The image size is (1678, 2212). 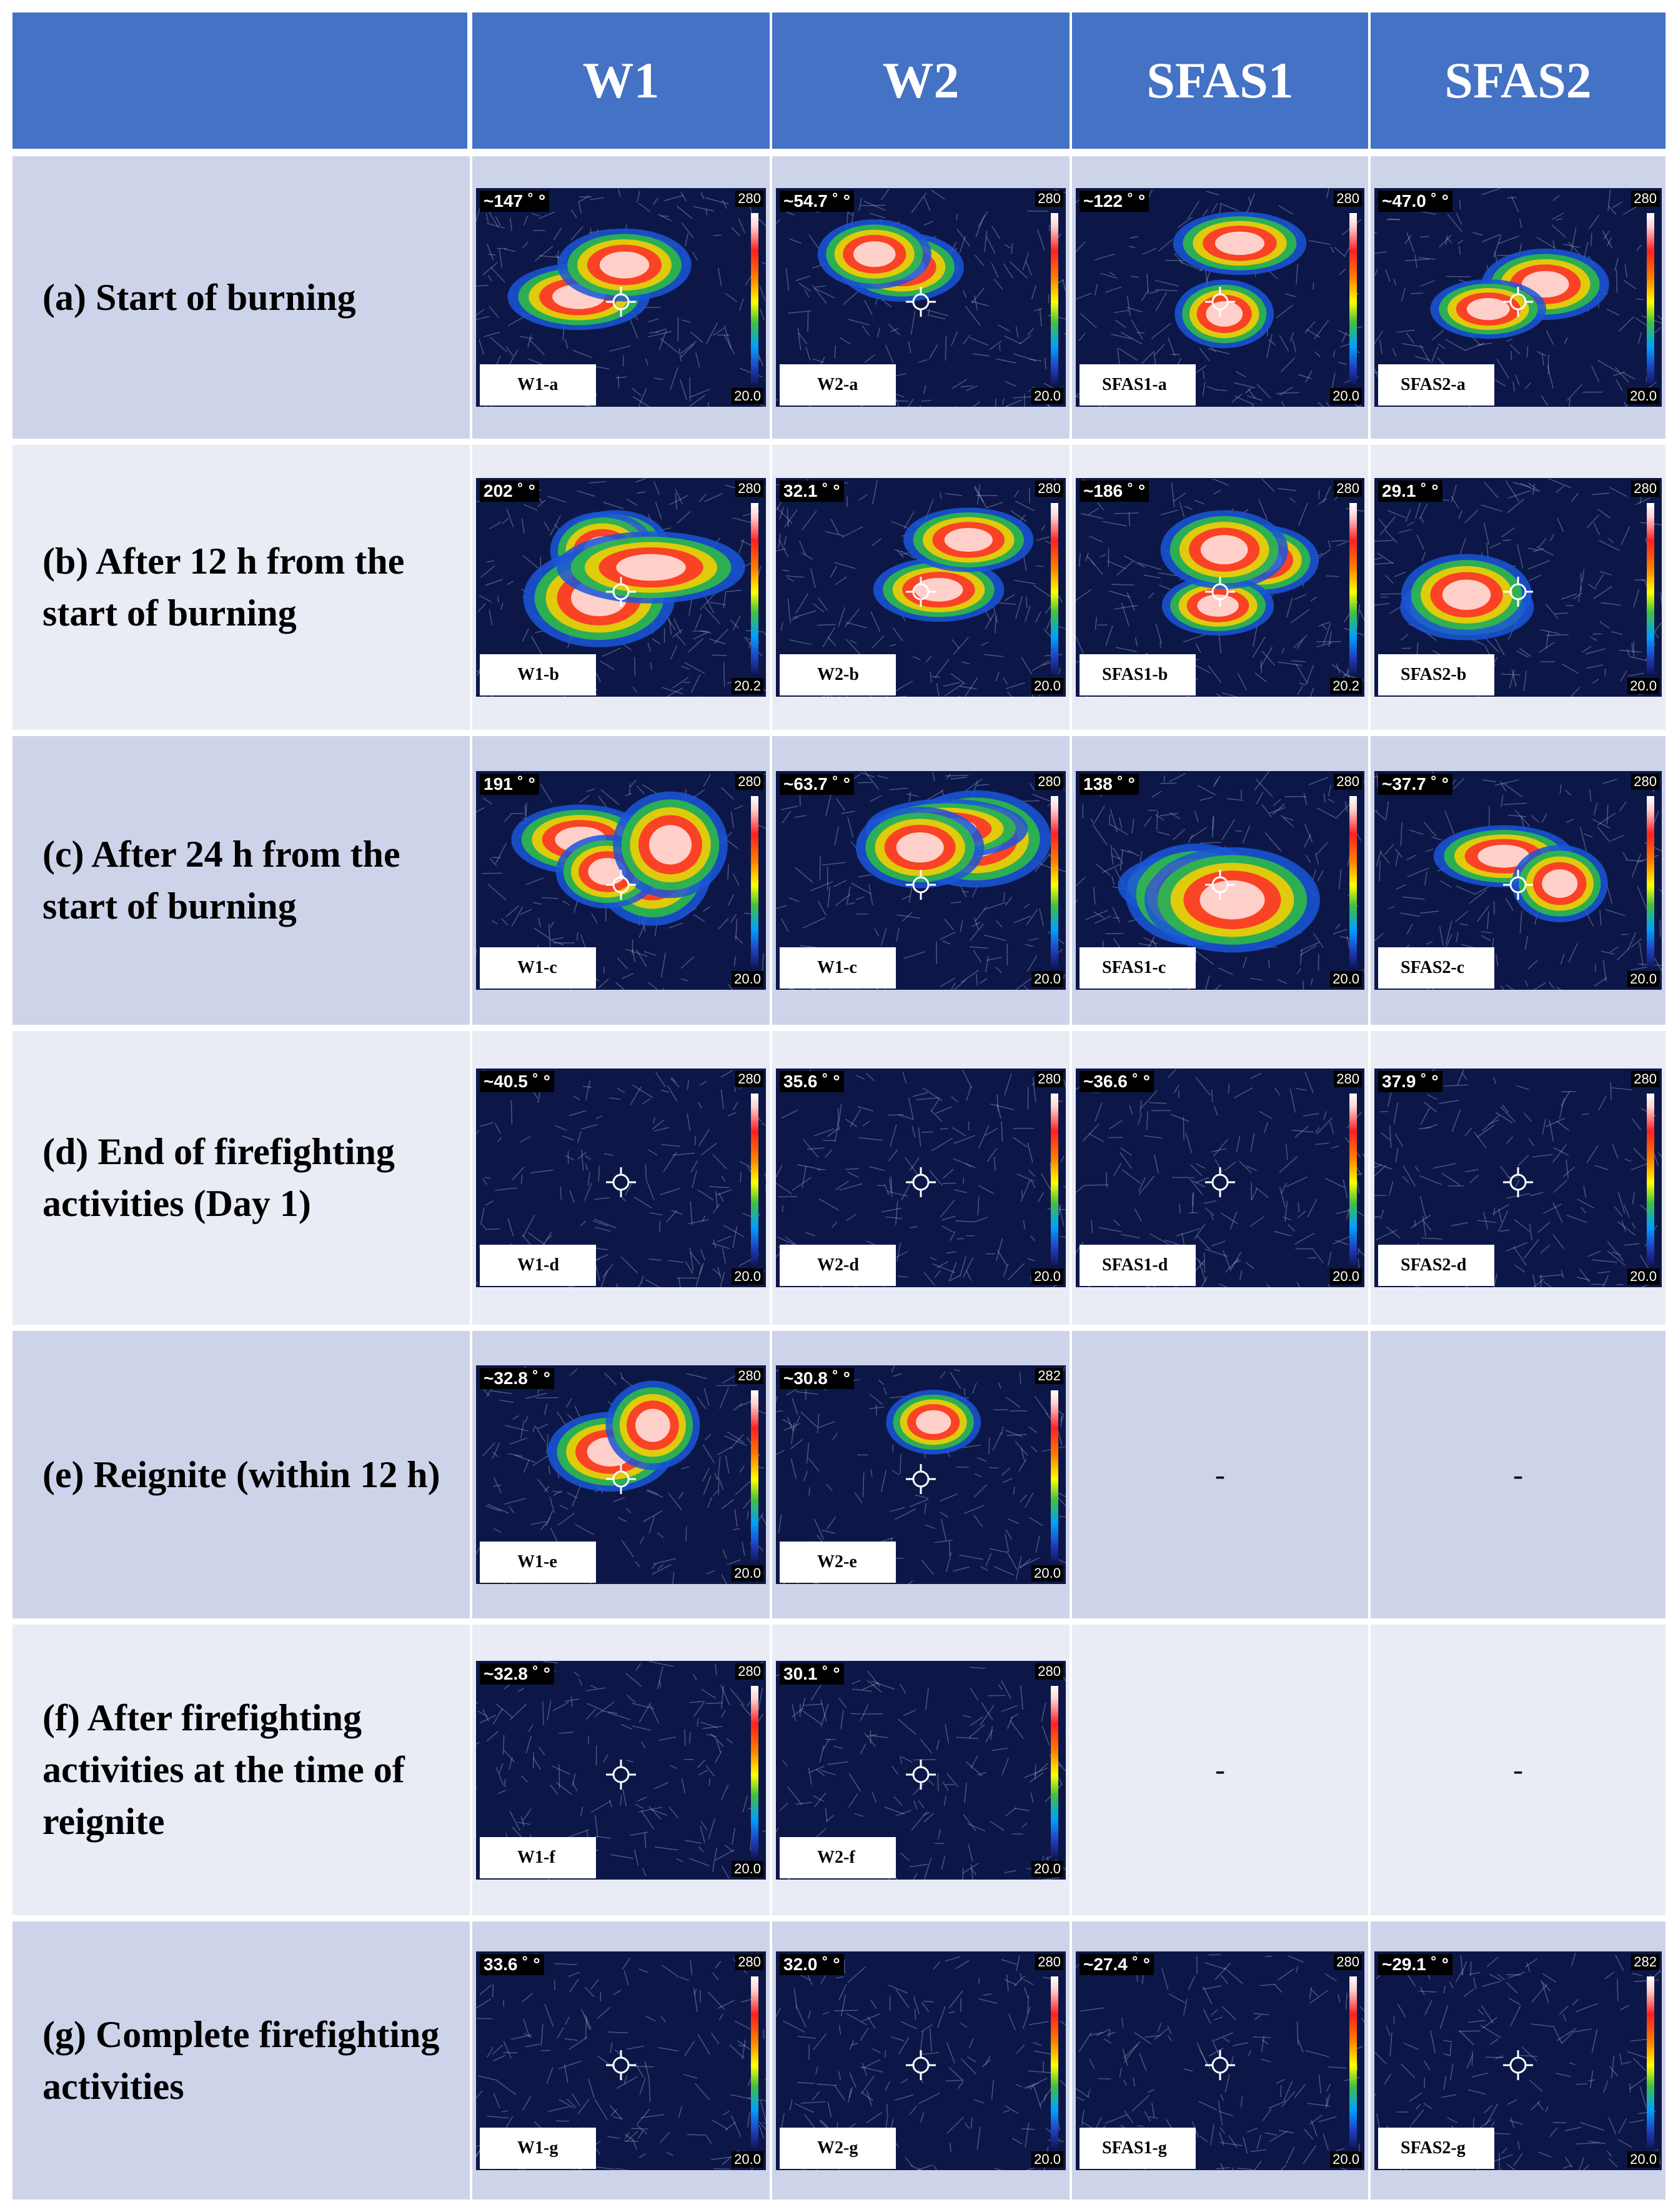 What do you see at coordinates (1138, 674) in the screenshot?
I see `image-tag: SFAS1-b` at bounding box center [1138, 674].